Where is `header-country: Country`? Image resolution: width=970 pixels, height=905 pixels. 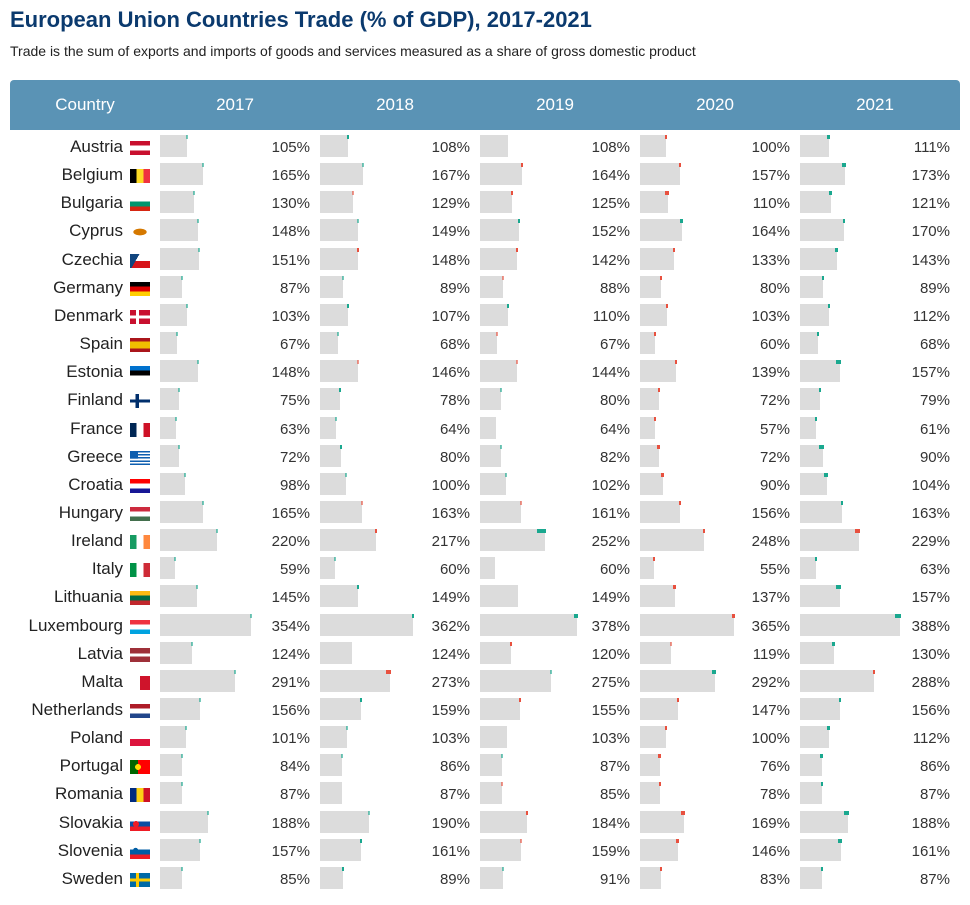
header-country: Country is located at coordinates (85, 104).